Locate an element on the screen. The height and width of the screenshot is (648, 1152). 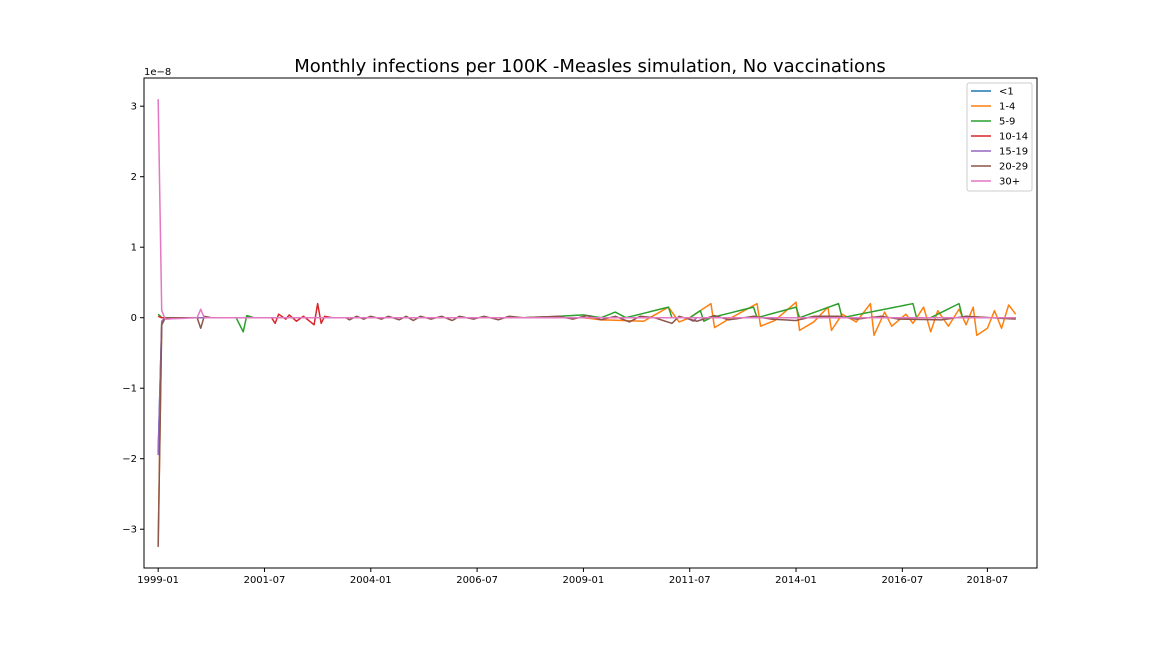
x-tick-label: 2006-07 is located at coordinates (477, 580).